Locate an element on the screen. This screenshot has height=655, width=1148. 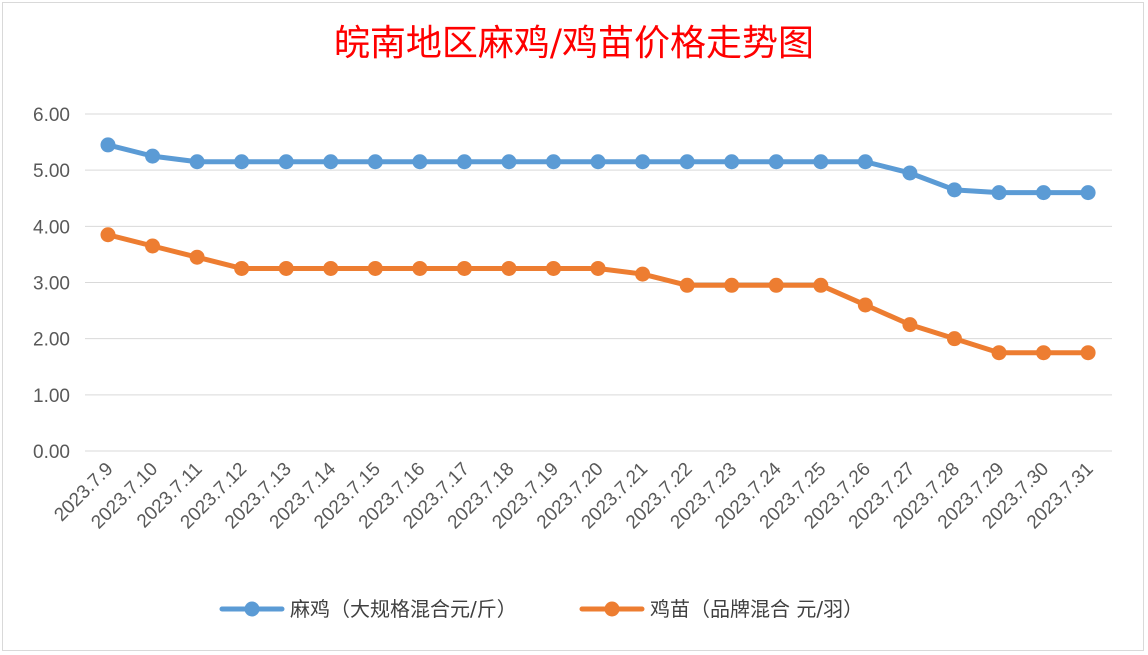
y-tick-label: 2.00 is located at coordinates (51, 340).